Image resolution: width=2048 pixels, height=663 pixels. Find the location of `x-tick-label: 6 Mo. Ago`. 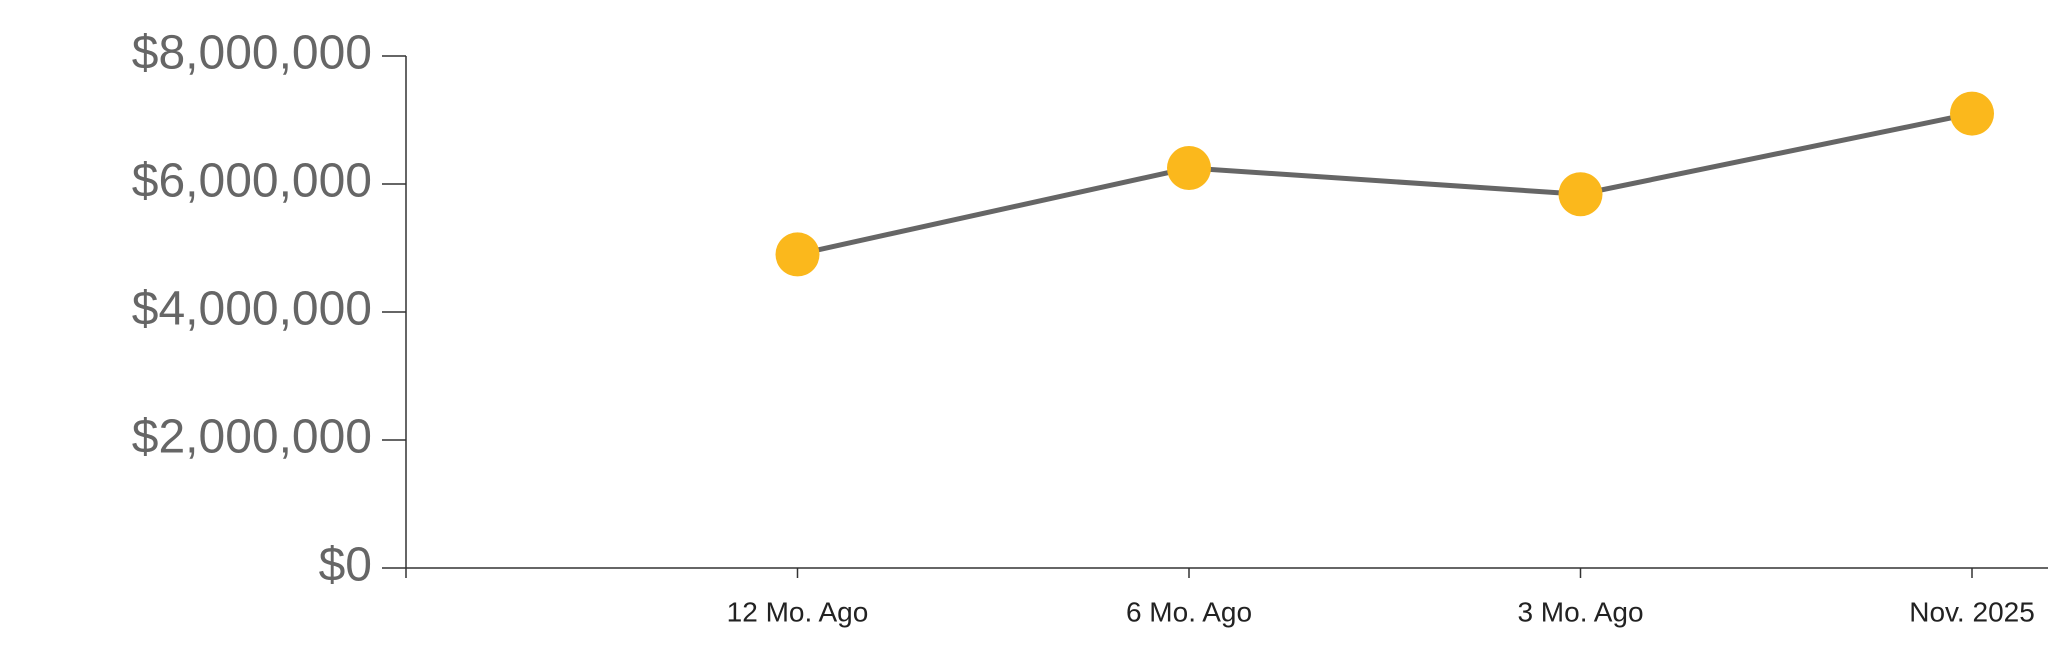

x-tick-label: 6 Mo. Ago is located at coordinates (1189, 611).